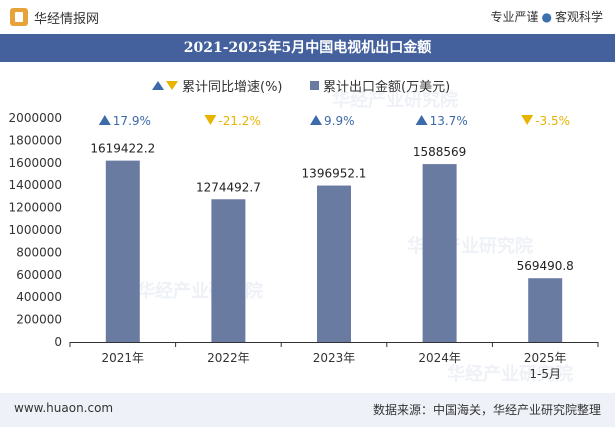  What do you see at coordinates (39, 297) in the screenshot?
I see `y-tick-label: 400000` at bounding box center [39, 297].